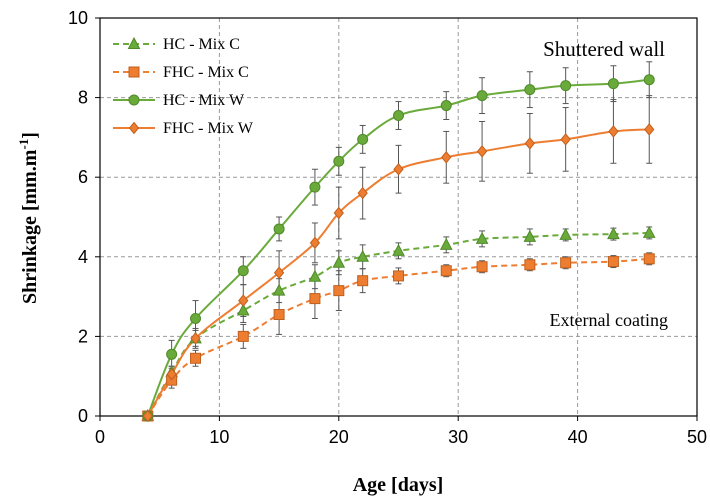 Image resolution: width=710 pixels, height=500 pixels. I want to click on y-tick-label: 8, so click(83, 98).